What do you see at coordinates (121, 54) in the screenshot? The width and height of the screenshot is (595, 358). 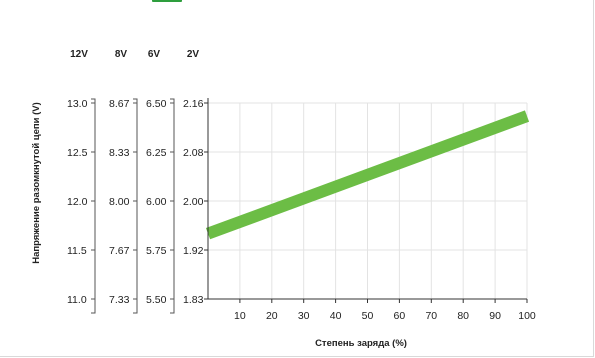 I see `column-header: 8V` at bounding box center [121, 54].